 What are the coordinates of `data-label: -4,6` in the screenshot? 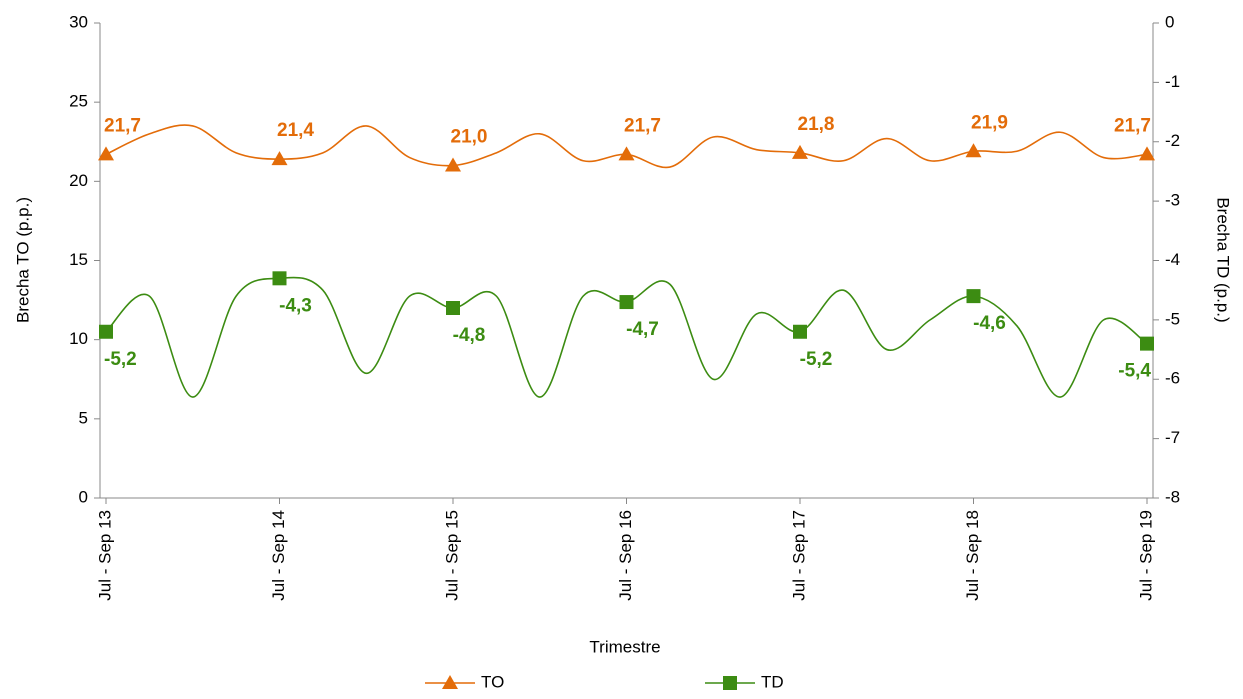 It's located at (989, 323).